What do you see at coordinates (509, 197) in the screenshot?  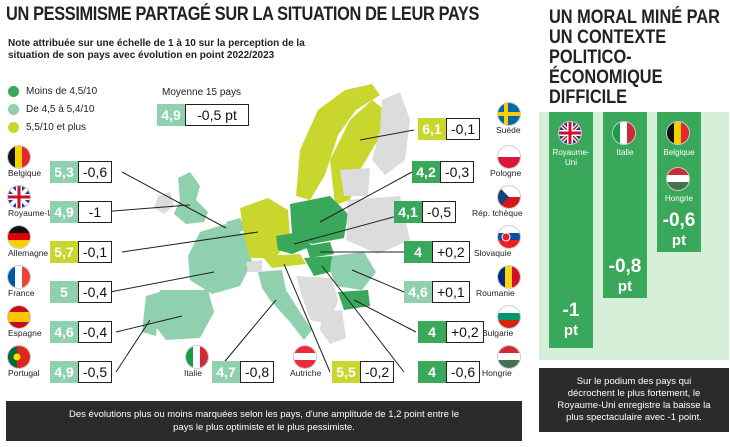 I see `rep-tcheque-flag-icon` at bounding box center [509, 197].